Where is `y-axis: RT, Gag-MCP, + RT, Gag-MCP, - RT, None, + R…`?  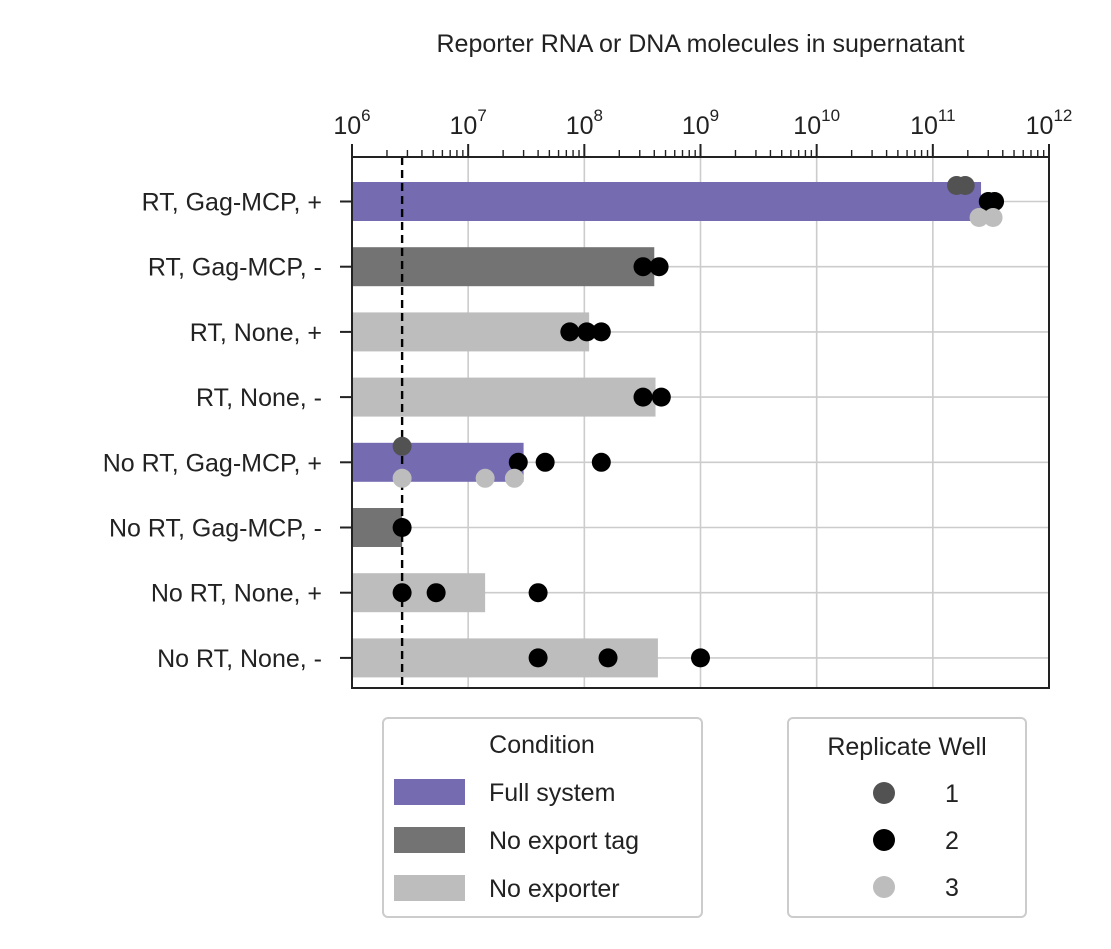 y-axis: RT, Gag-MCP, + RT, Gag-MCP, - RT, None, + R… is located at coordinates (227, 431).